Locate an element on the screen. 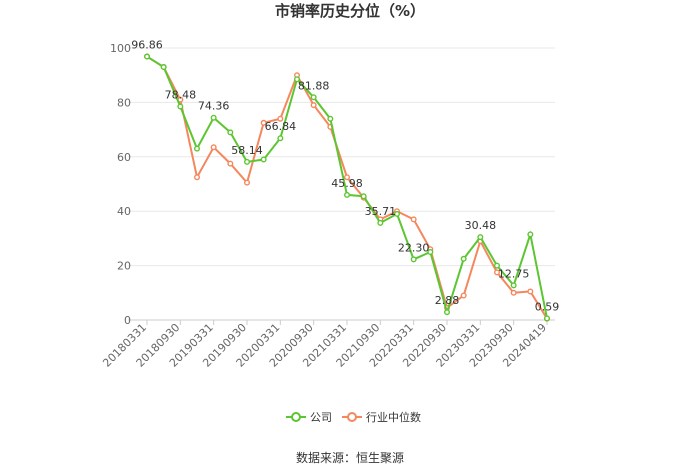 The width and height of the screenshot is (700, 473). y-tick-label: 20 is located at coordinates (124, 266).